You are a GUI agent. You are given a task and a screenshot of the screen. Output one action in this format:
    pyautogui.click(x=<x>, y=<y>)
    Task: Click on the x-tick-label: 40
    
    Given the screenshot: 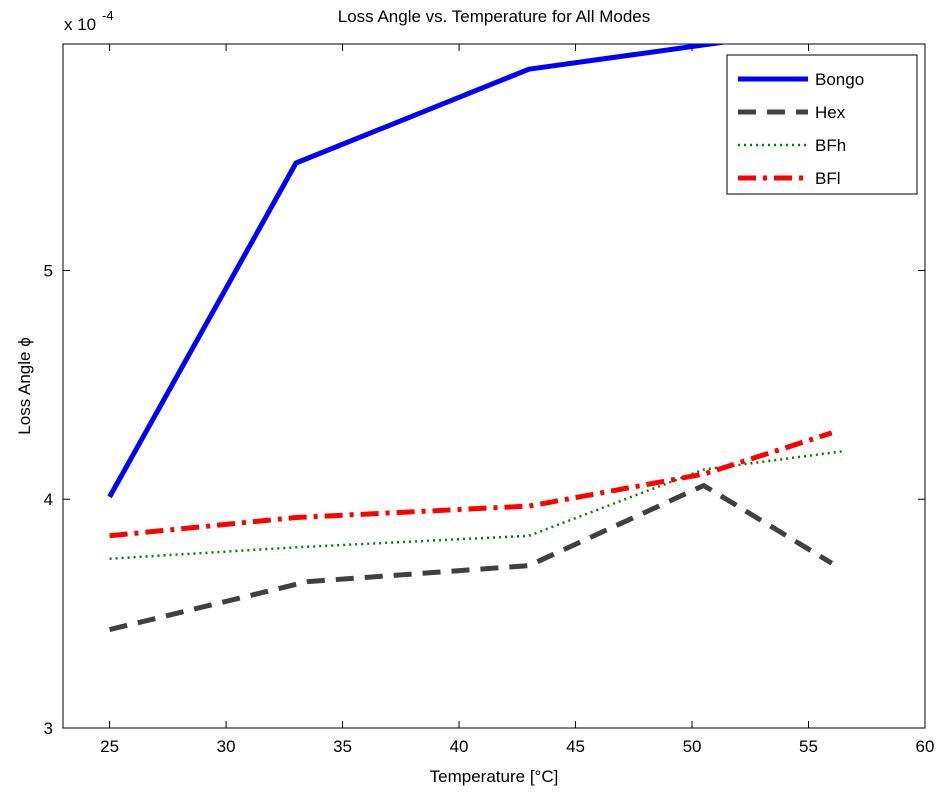 What is the action you would take?
    pyautogui.click(x=459, y=746)
    